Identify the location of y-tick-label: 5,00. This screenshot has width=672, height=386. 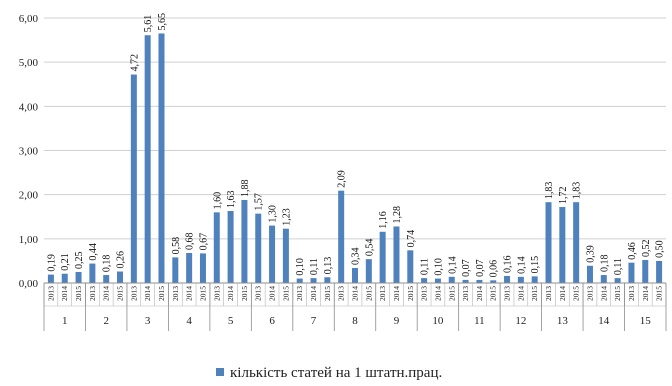
(29, 63).